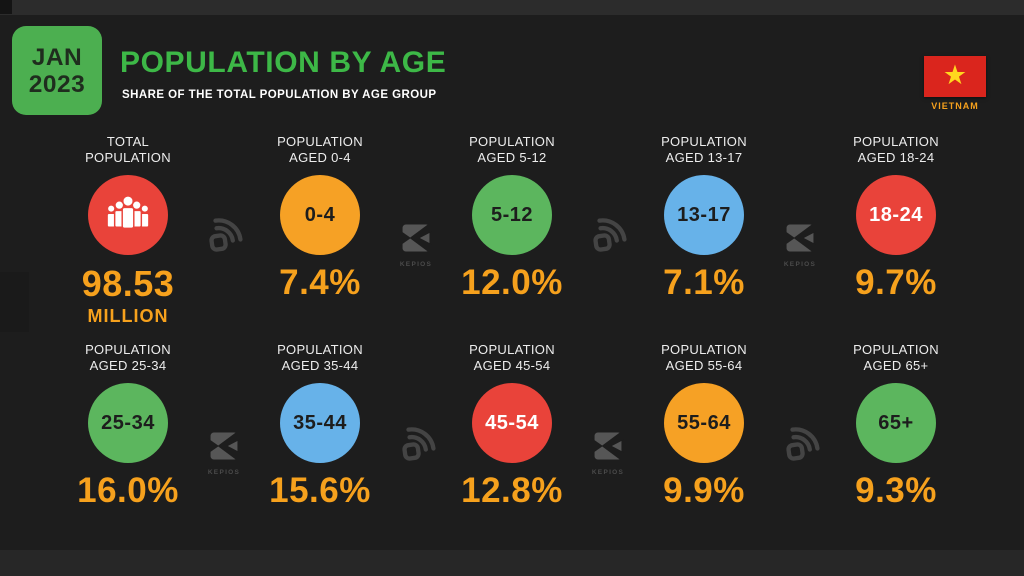 Image resolution: width=1024 pixels, height=576 pixels. I want to click on stat-value: 12.8%, so click(512, 490).